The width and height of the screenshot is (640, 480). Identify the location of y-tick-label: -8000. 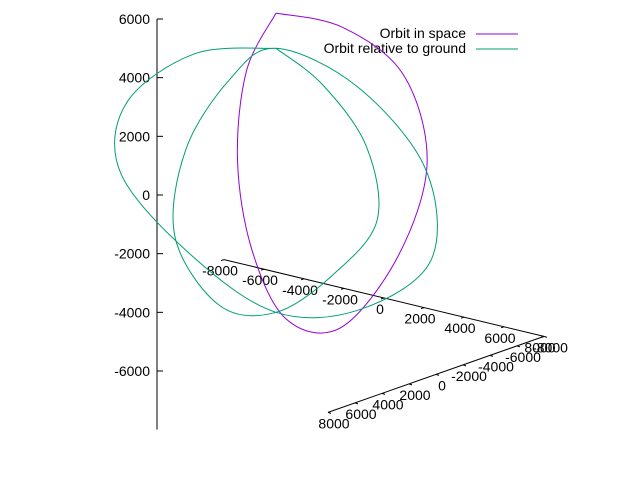
(550, 347).